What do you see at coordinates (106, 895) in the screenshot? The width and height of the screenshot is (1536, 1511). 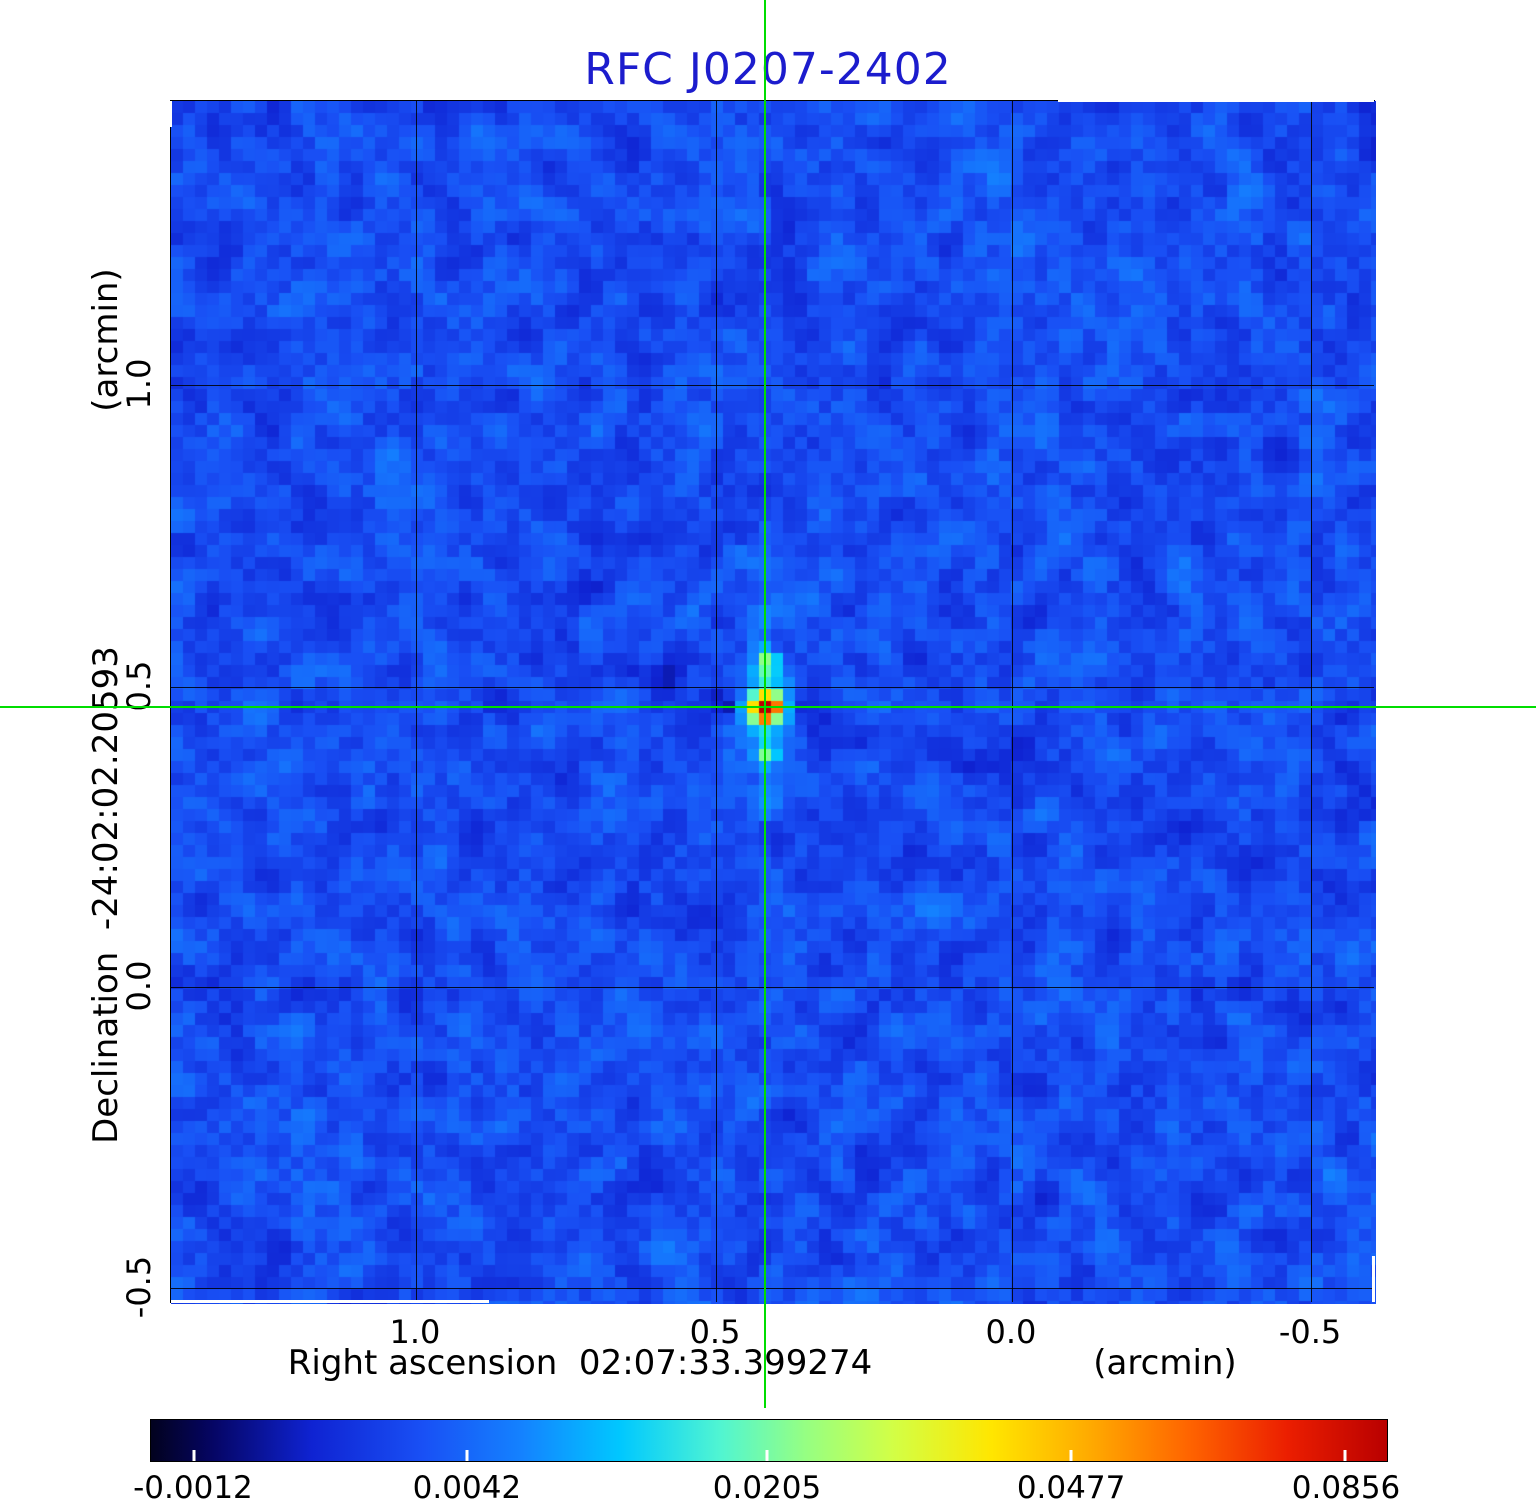 I see `y-axis-label: Declination -24:02:02.20593` at bounding box center [106, 895].